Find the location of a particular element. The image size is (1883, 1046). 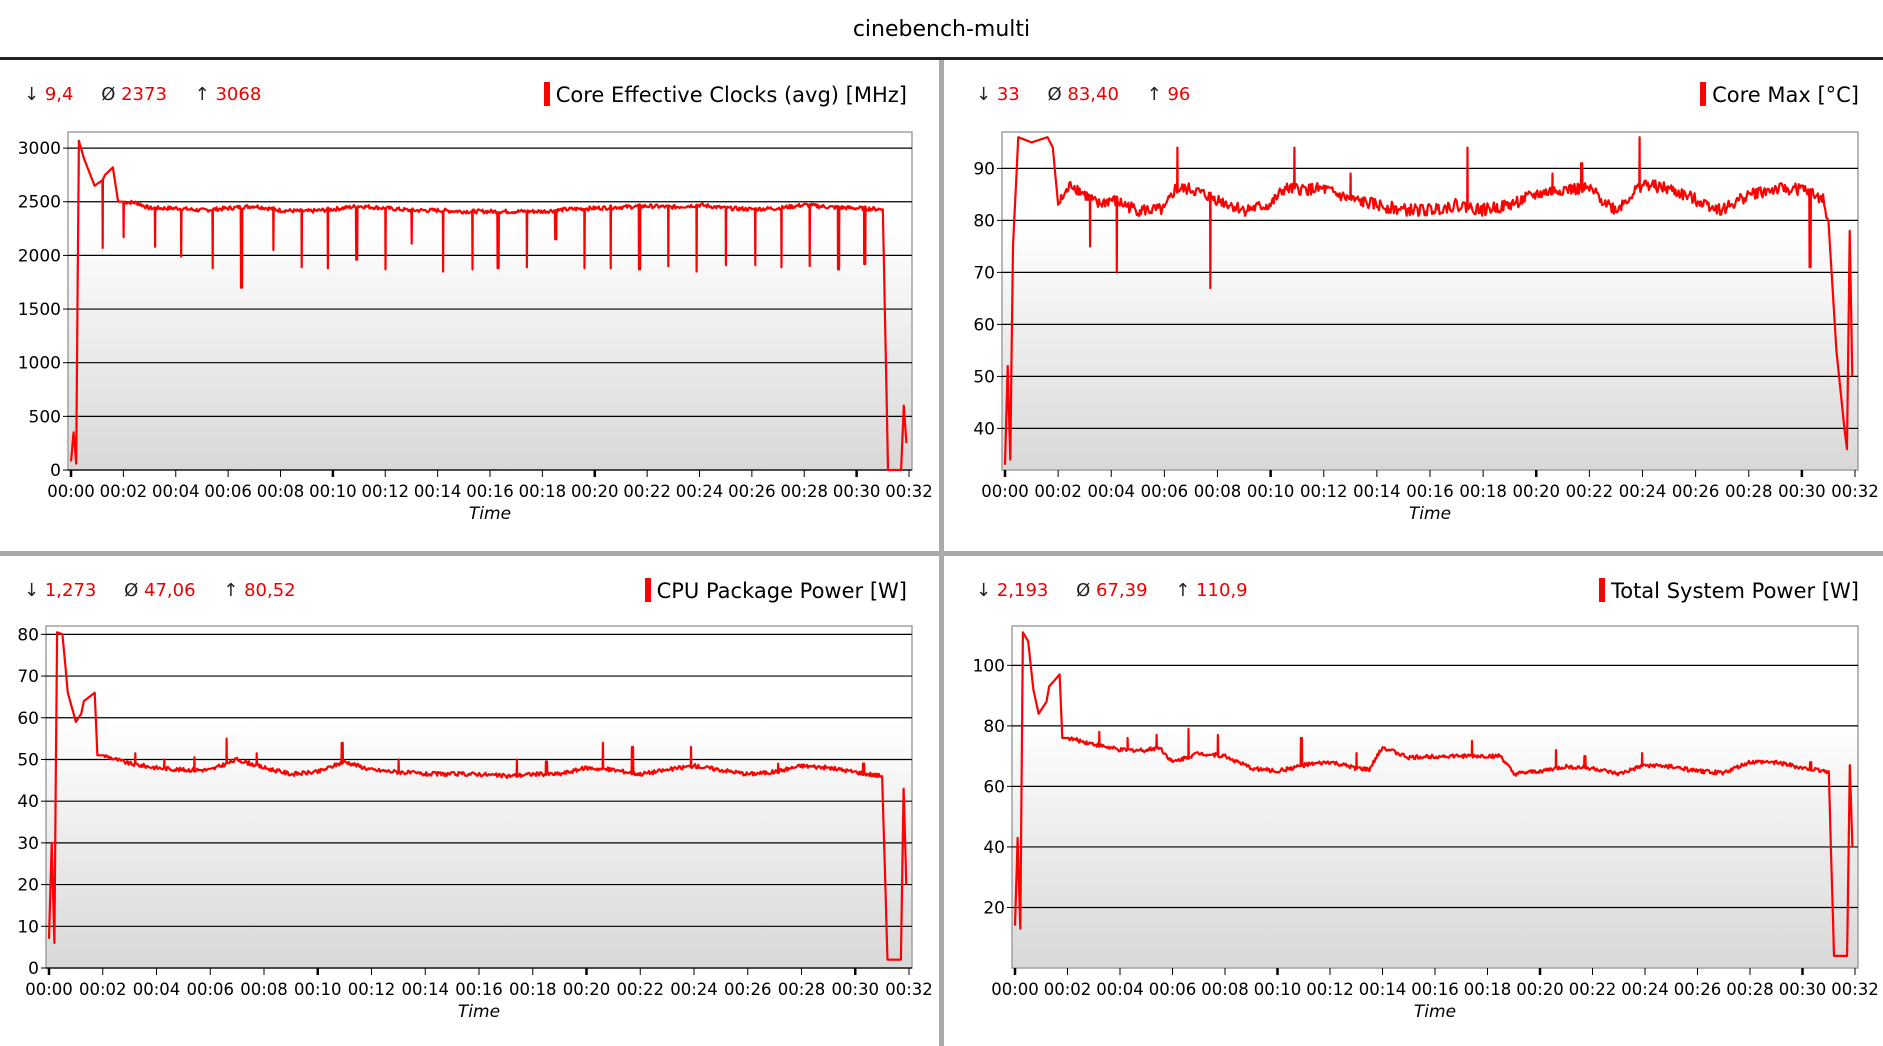

x-tick-label: 00:10 is located at coordinates (333, 491).